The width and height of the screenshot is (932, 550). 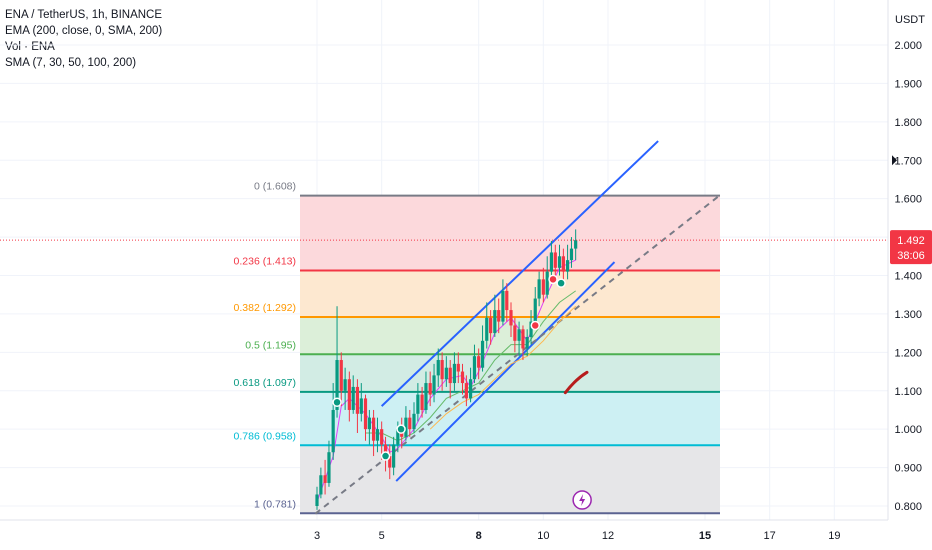 What do you see at coordinates (577, 440) in the screenshot?
I see `annotations` at bounding box center [577, 440].